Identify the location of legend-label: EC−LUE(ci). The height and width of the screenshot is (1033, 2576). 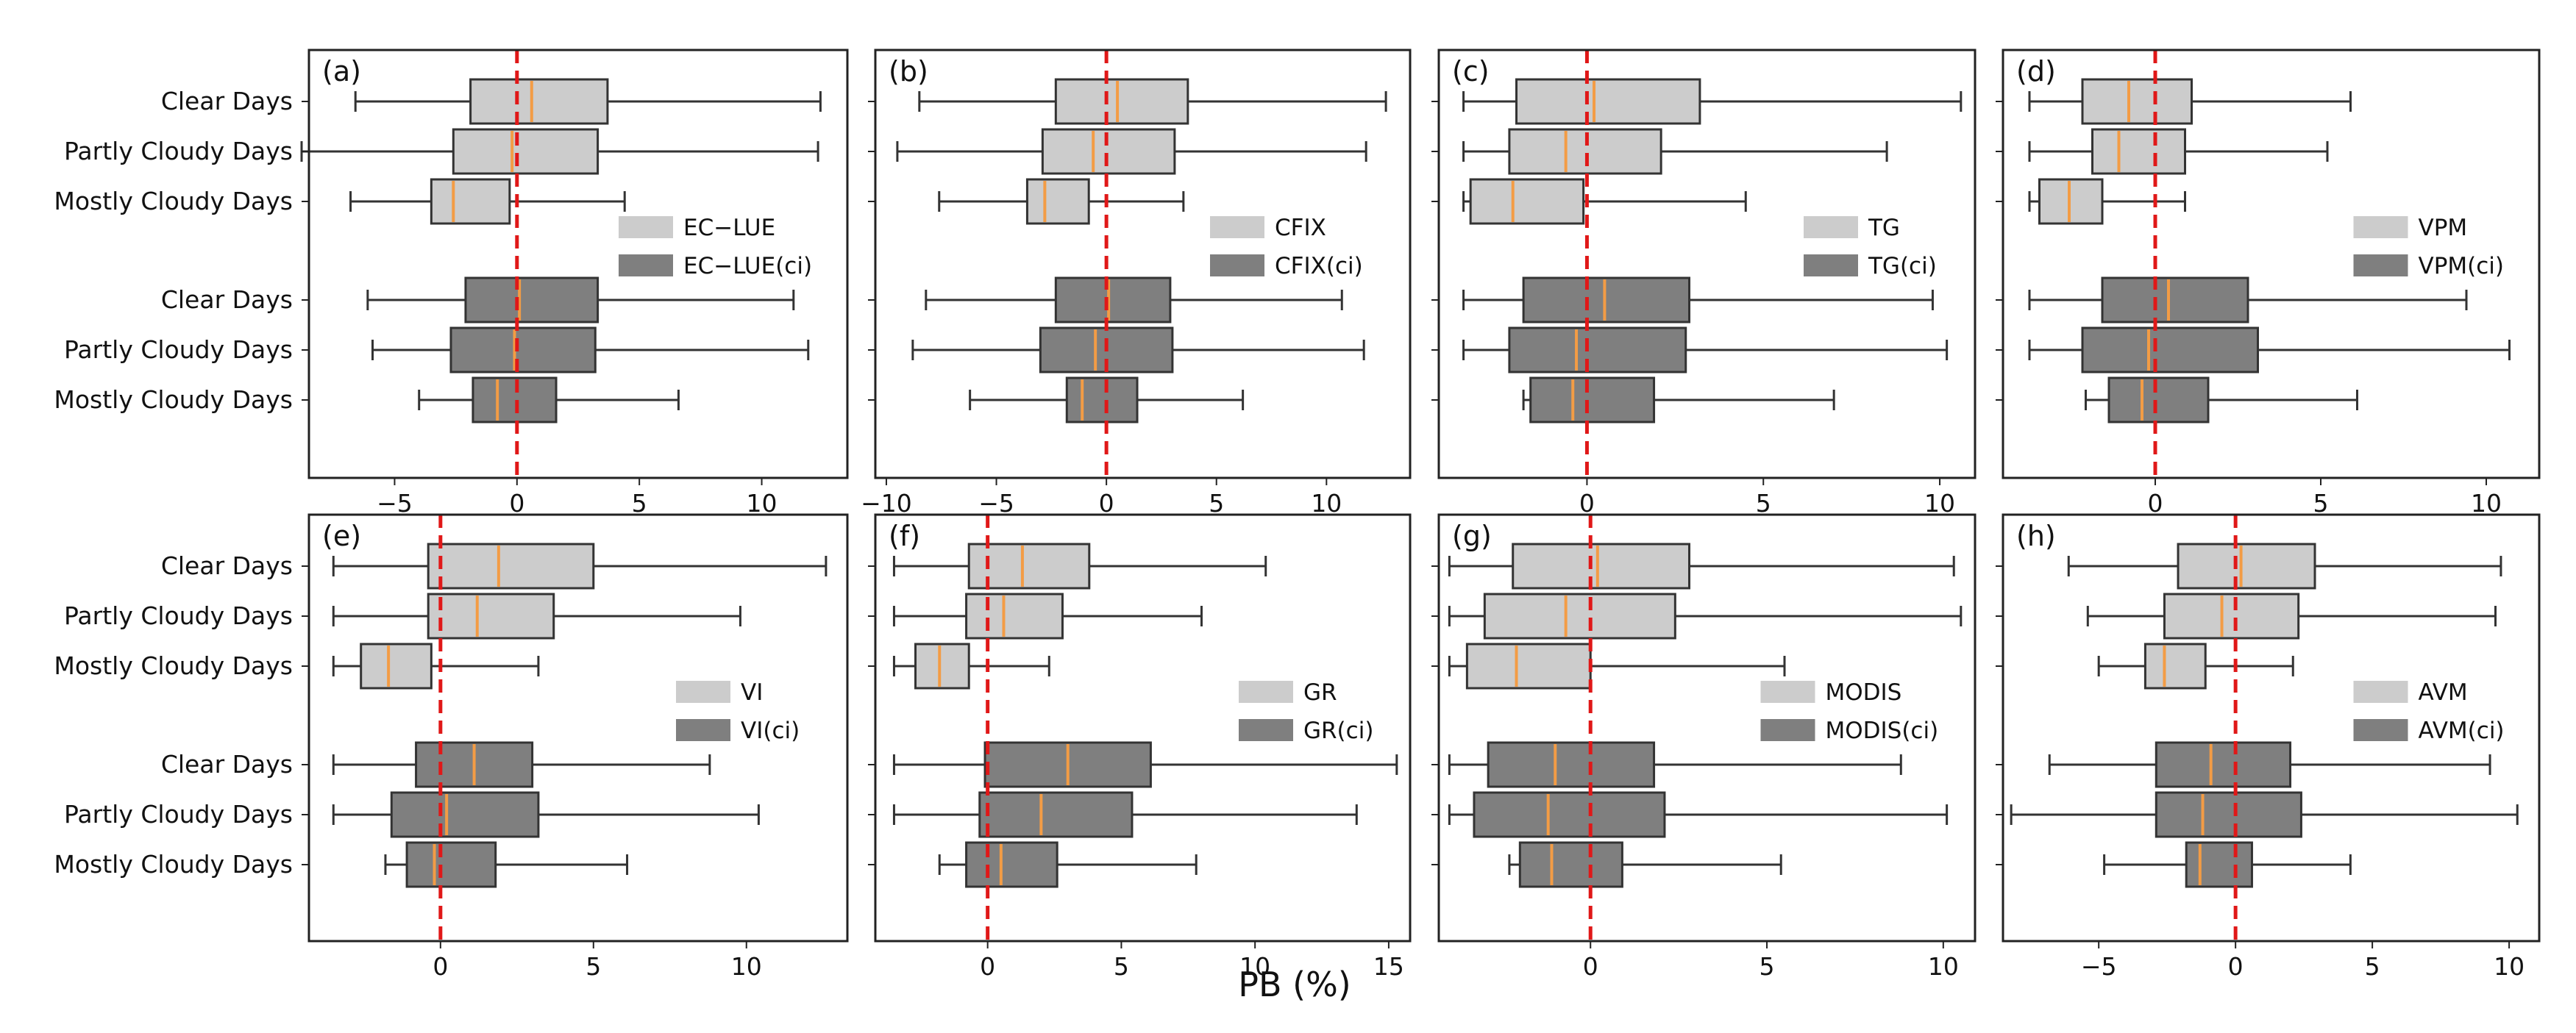
(747, 266).